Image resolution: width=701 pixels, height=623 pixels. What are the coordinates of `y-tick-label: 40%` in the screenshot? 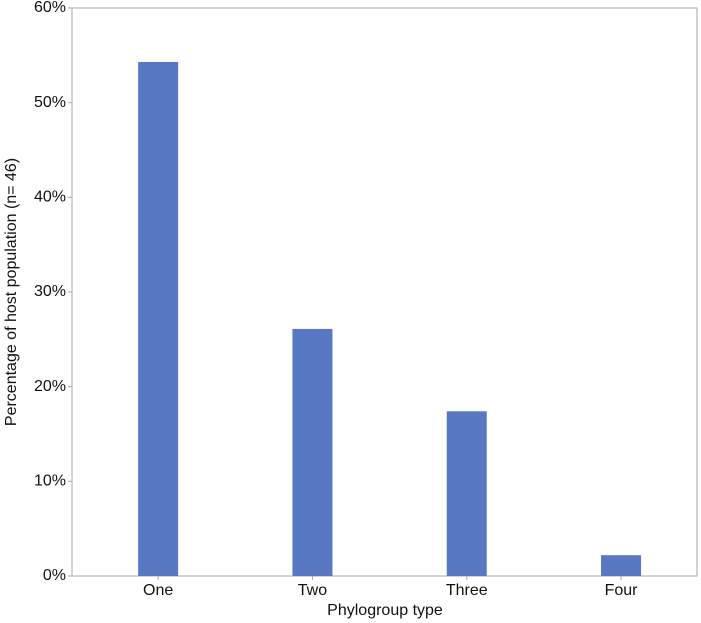 It's located at (50, 197).